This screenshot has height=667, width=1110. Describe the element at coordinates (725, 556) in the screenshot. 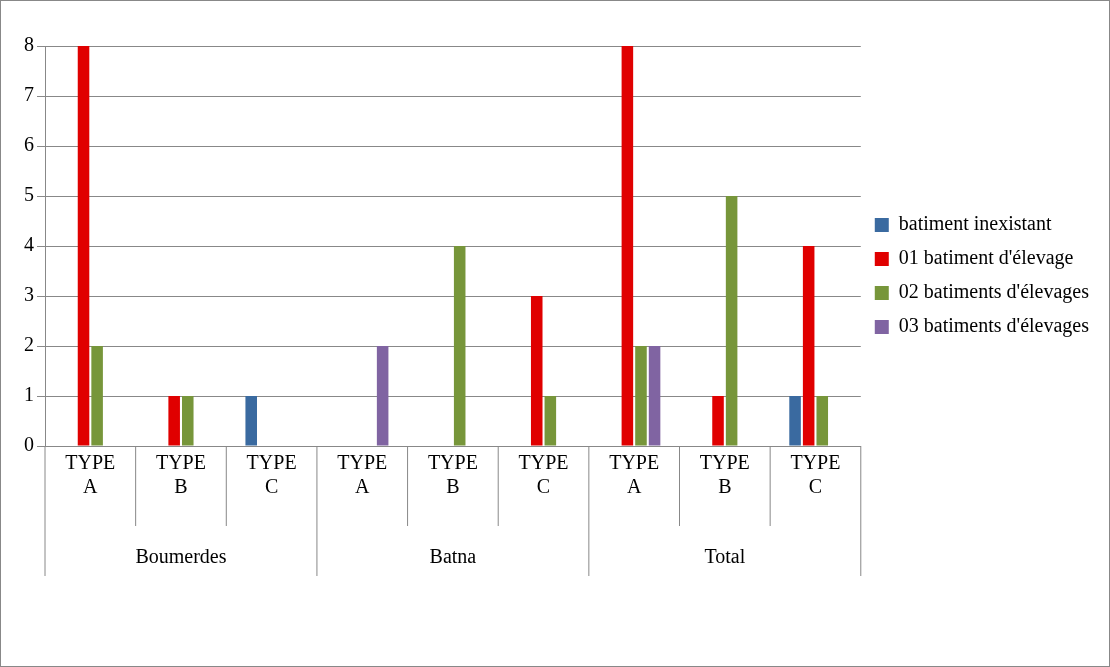

I see `text: Total` at that location.